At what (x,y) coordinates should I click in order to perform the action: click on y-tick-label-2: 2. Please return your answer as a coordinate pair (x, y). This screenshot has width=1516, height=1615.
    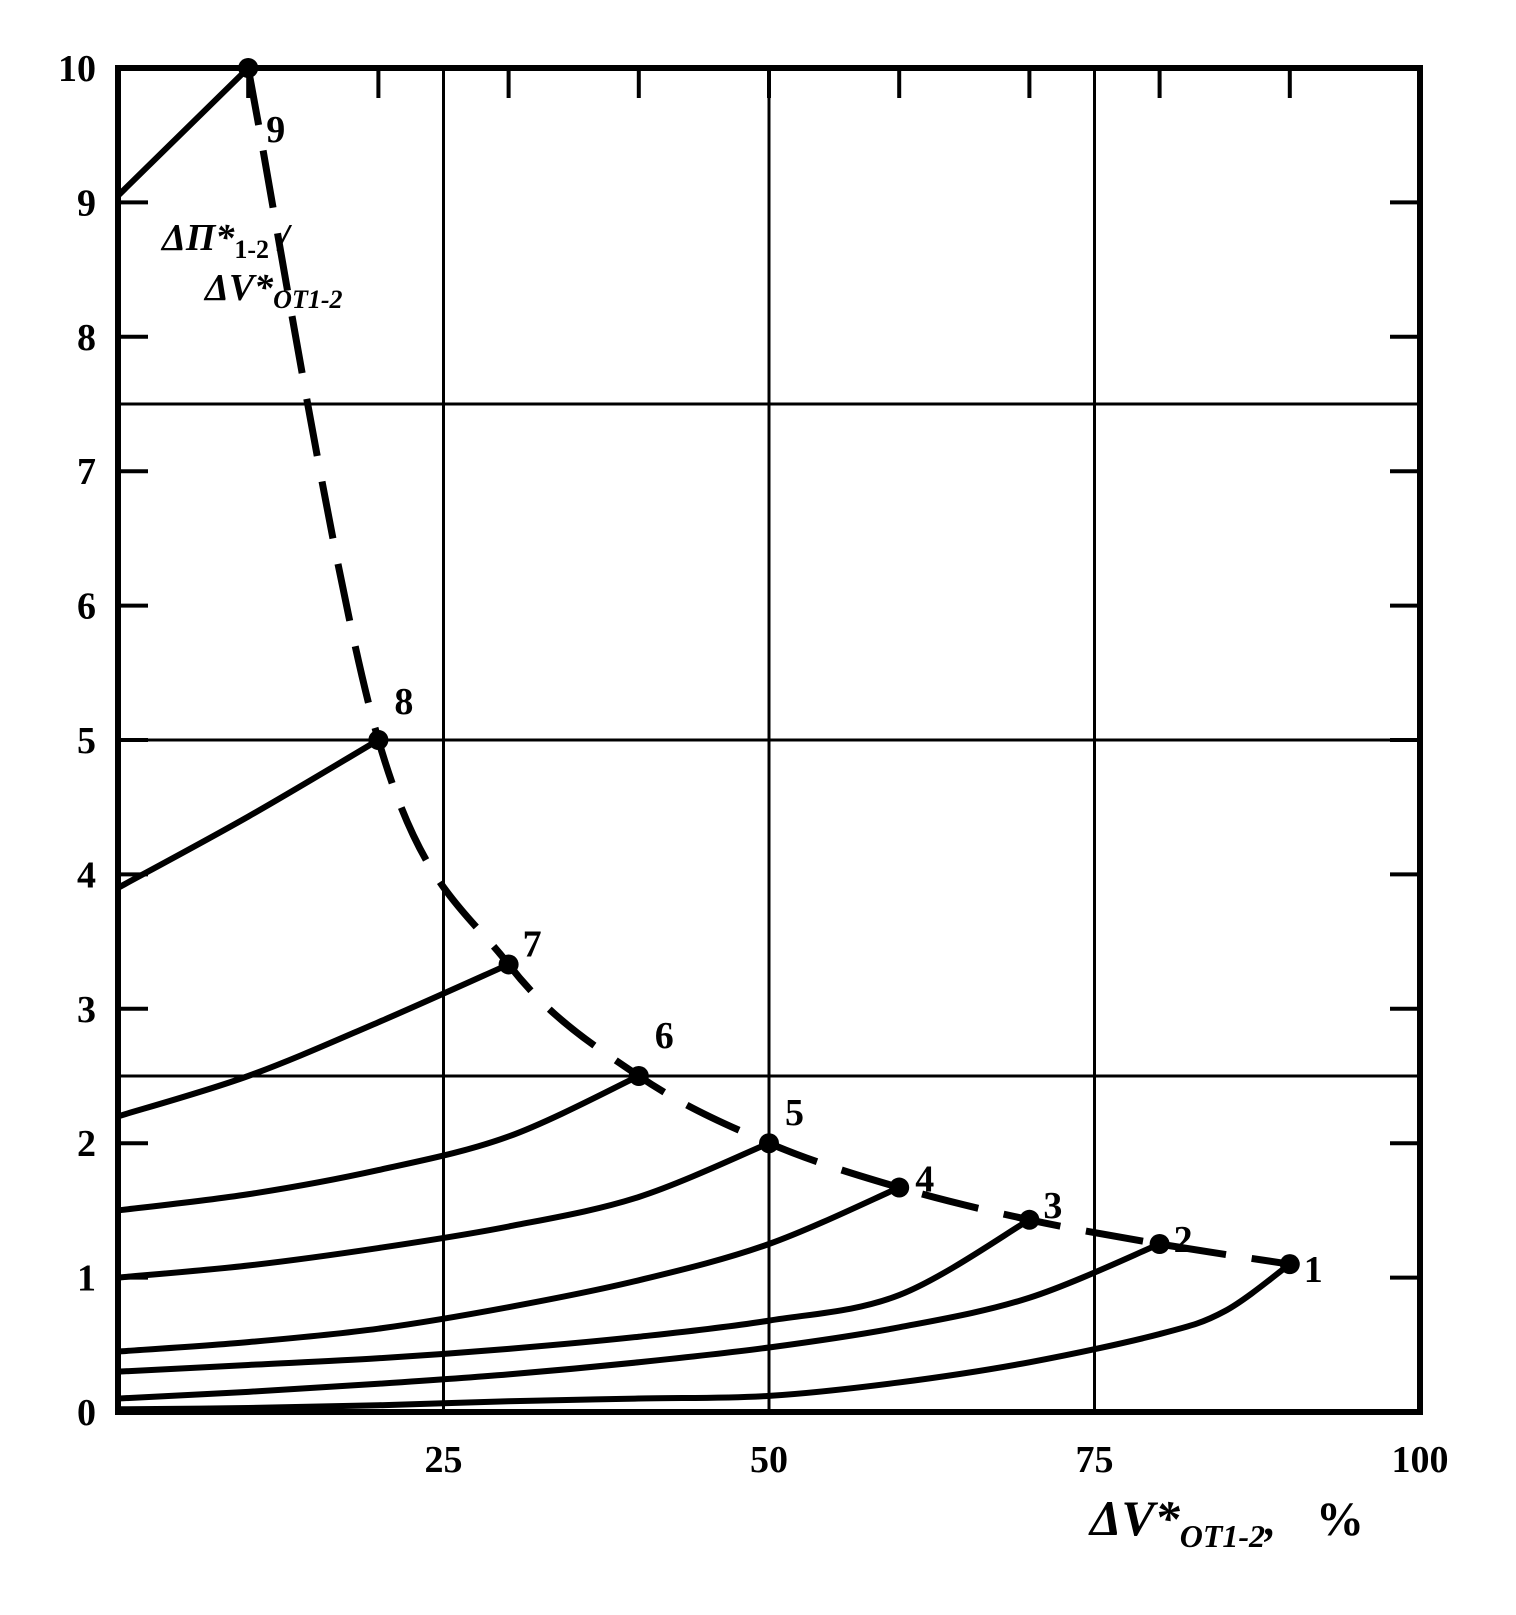
    Looking at the image, I should click on (86, 1144).